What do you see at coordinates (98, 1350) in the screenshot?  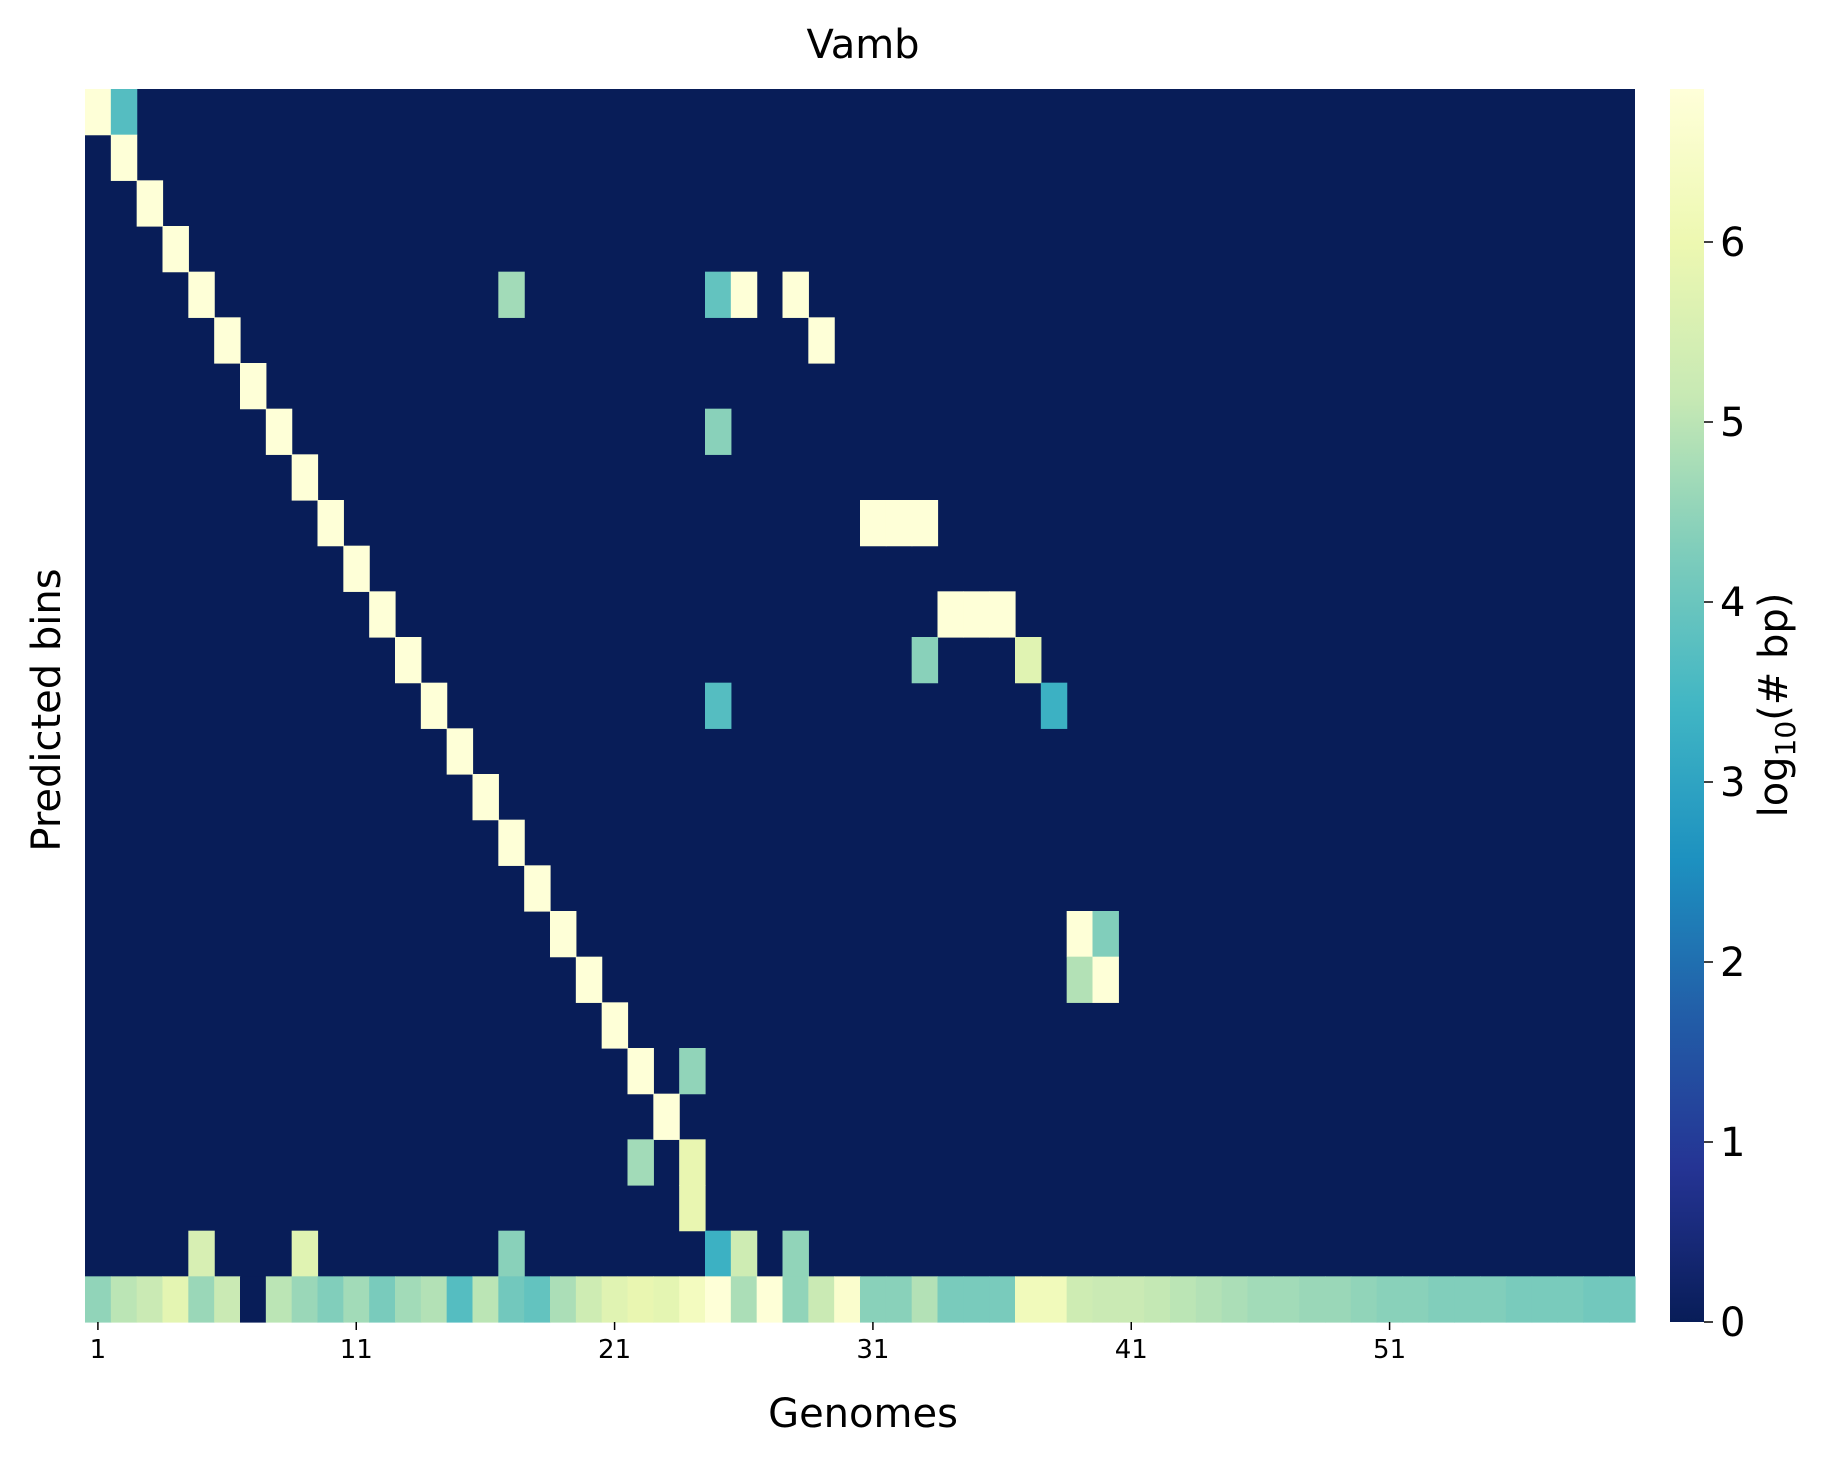 I see `x-tick-label: 1` at bounding box center [98, 1350].